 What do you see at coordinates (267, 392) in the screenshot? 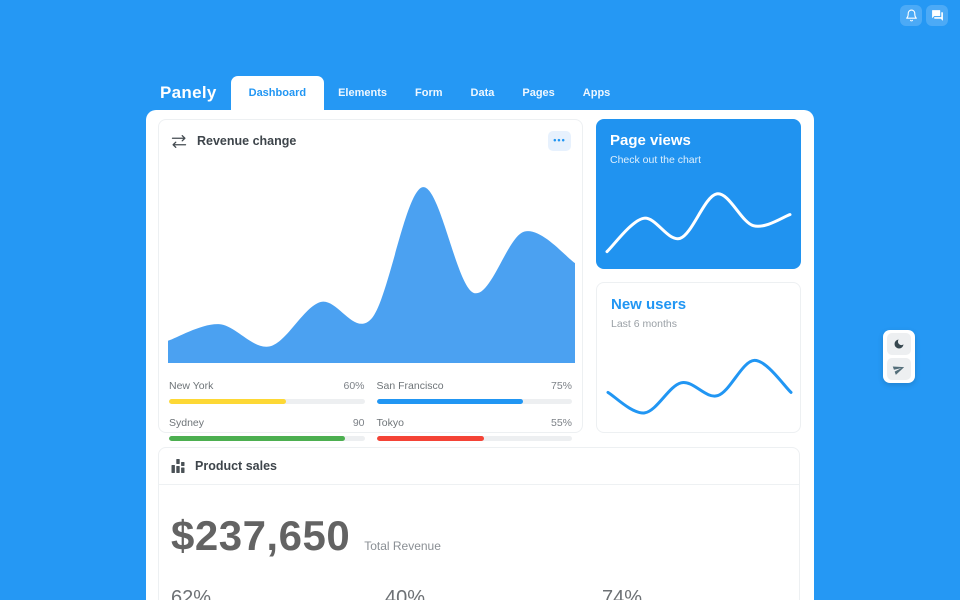
I see `city-progress-new-york: New York 60%` at bounding box center [267, 392].